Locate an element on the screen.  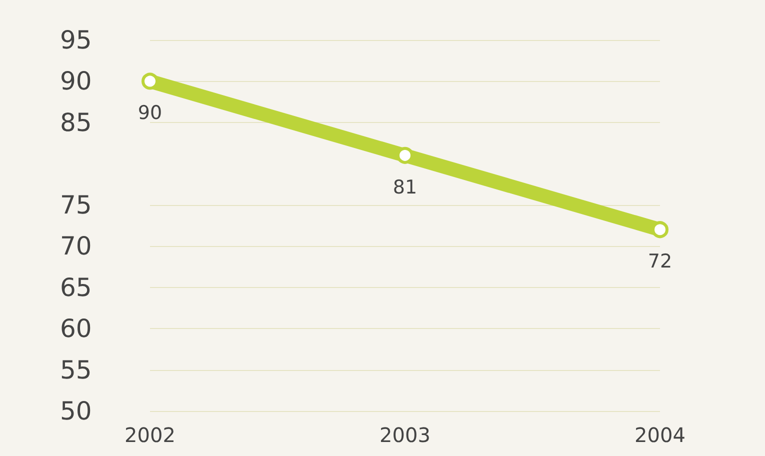
y-tick-label: 50 is located at coordinates (76, 411).